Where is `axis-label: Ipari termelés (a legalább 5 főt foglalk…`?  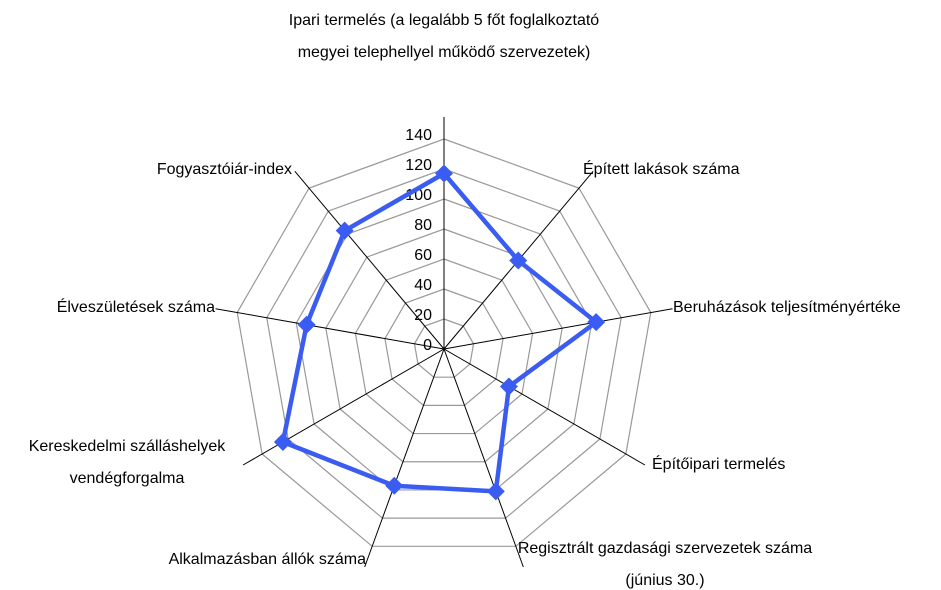
axis-label: Ipari termelés (a legalább 5 főt foglalk… is located at coordinates (444, 36).